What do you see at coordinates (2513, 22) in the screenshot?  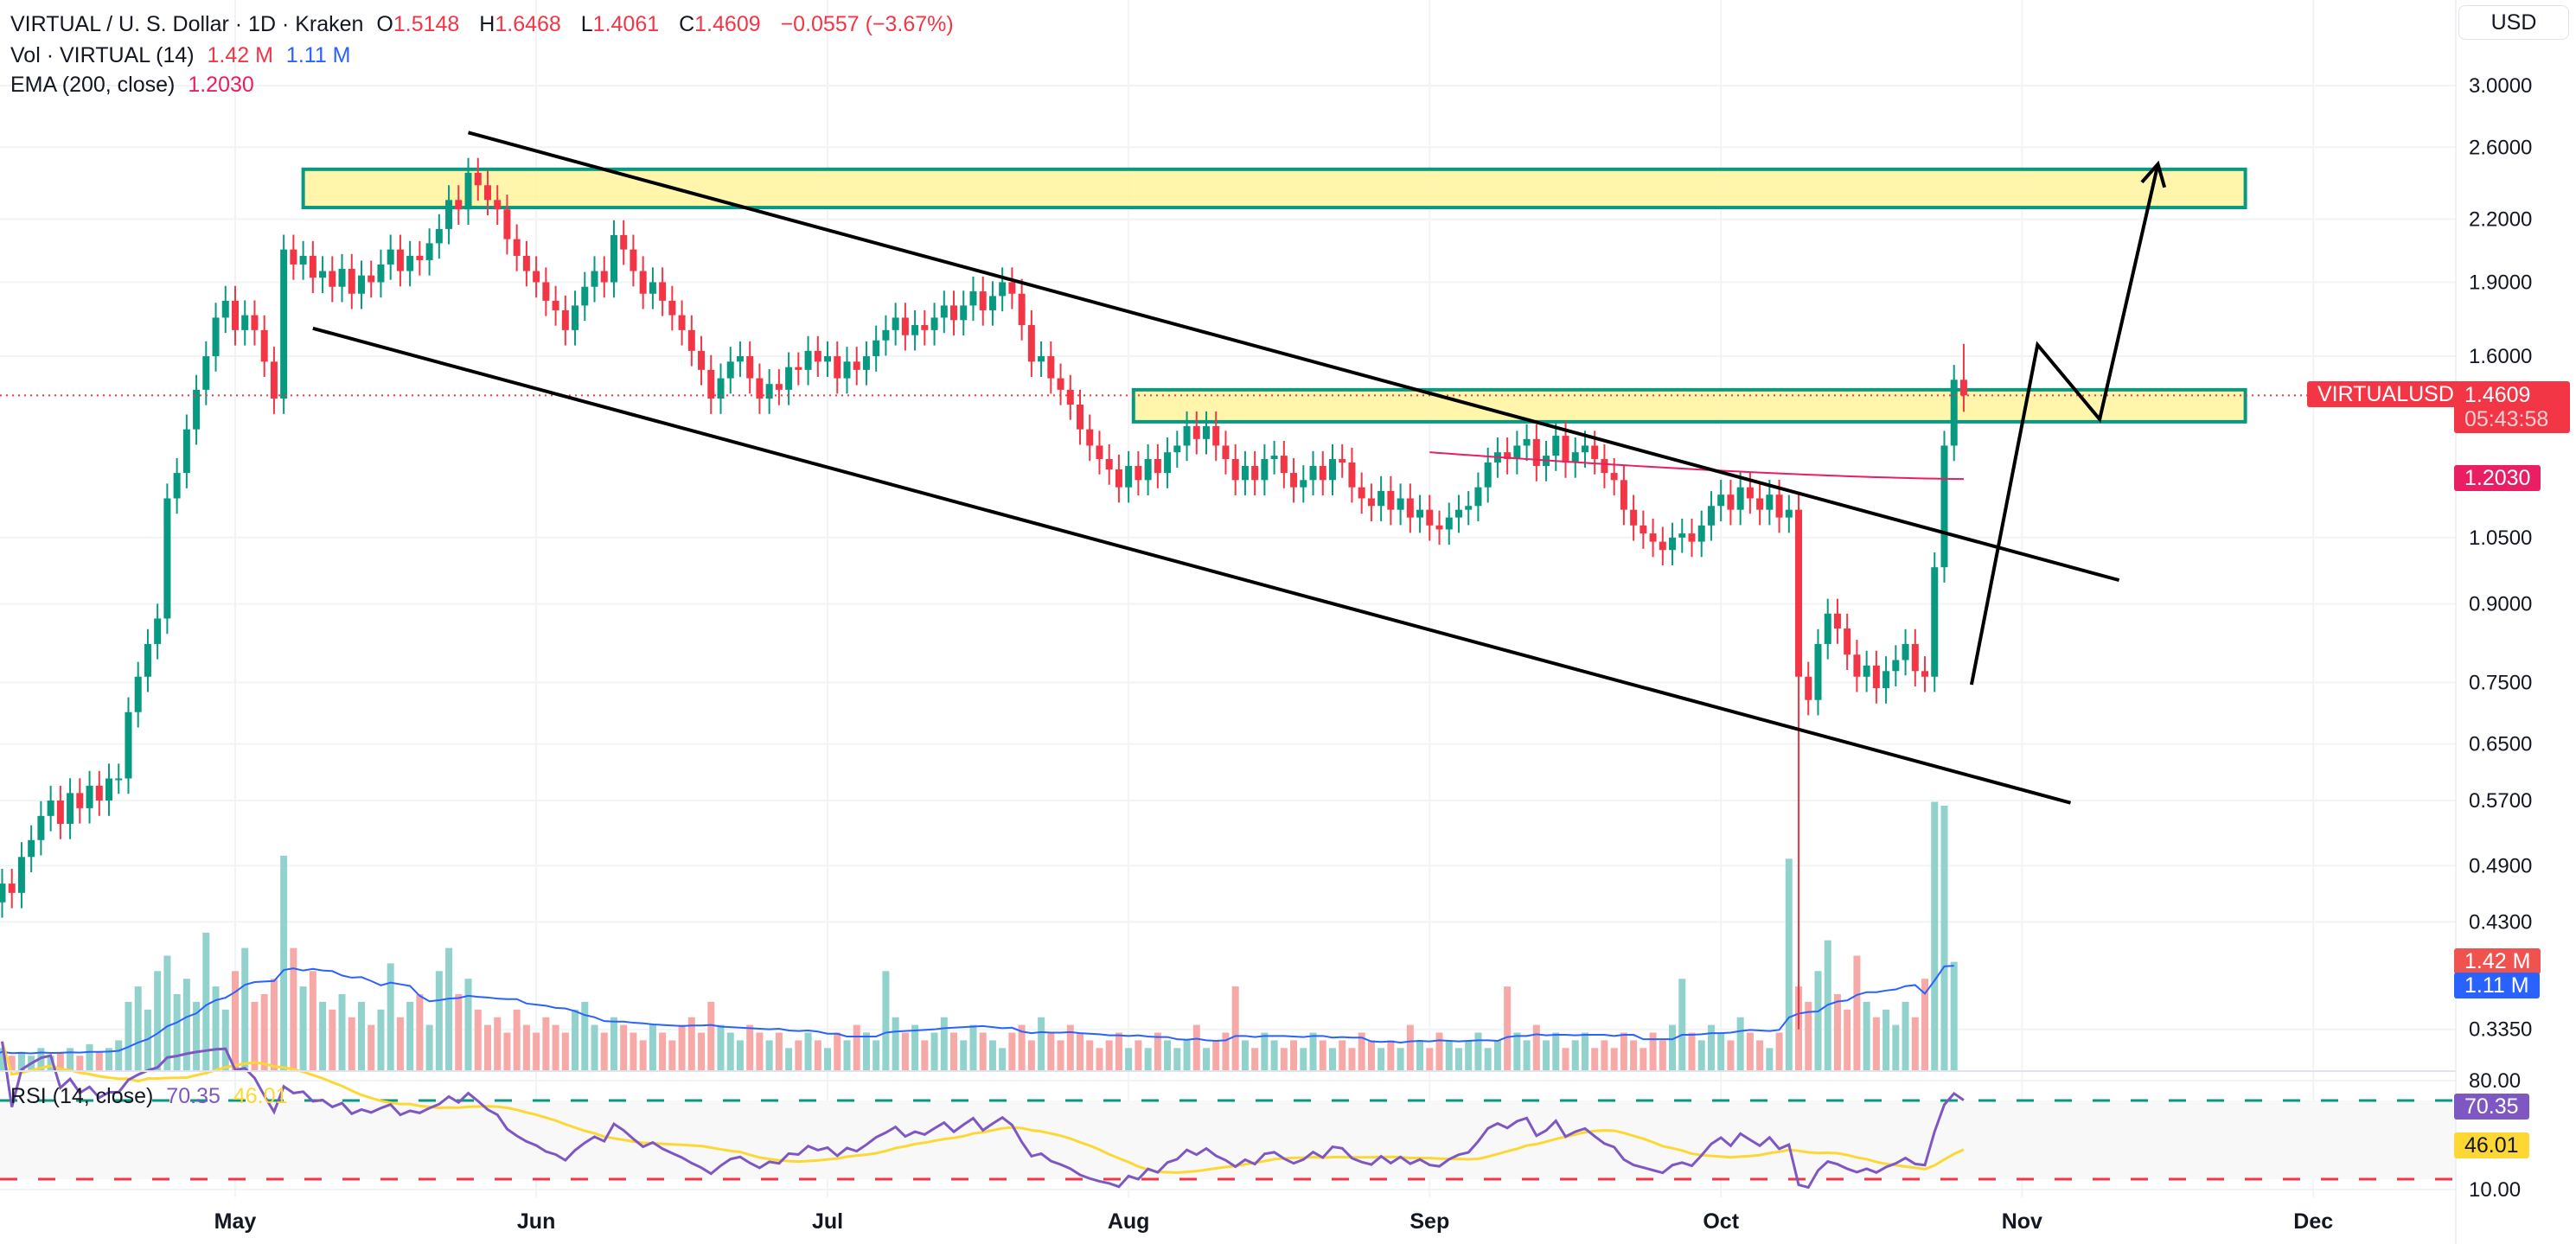 I see `currency-button: USD` at bounding box center [2513, 22].